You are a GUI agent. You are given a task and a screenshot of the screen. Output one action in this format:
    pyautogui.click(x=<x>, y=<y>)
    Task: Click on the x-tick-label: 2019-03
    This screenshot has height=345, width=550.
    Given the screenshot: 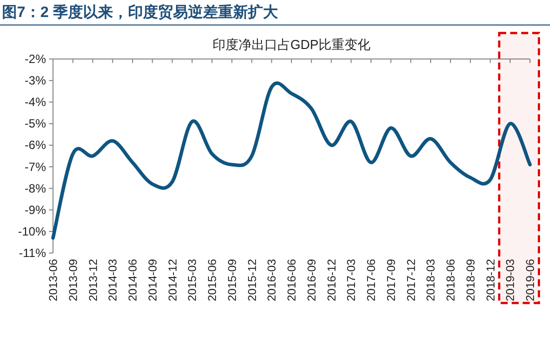 What is the action you would take?
    pyautogui.click(x=511, y=280)
    